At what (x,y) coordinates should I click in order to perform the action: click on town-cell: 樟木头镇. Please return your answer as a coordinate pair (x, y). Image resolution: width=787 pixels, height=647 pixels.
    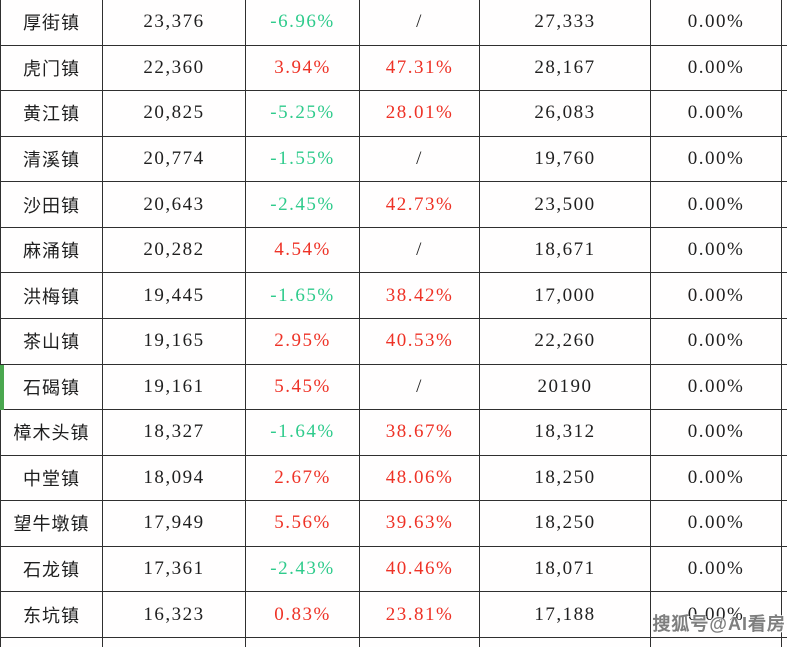
    Looking at the image, I should click on (51, 432).